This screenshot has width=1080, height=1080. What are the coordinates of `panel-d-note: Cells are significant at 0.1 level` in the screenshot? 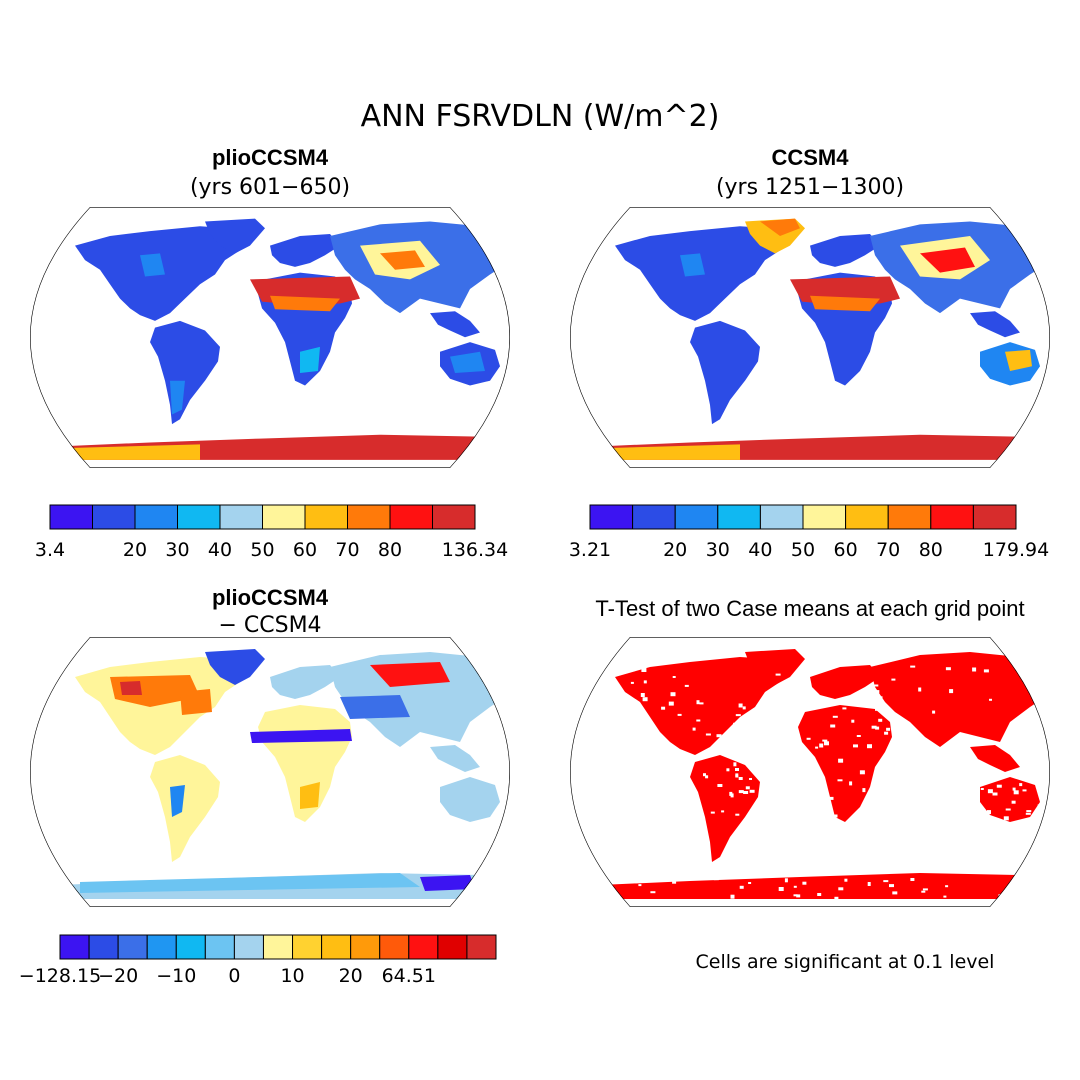 It's located at (845, 962).